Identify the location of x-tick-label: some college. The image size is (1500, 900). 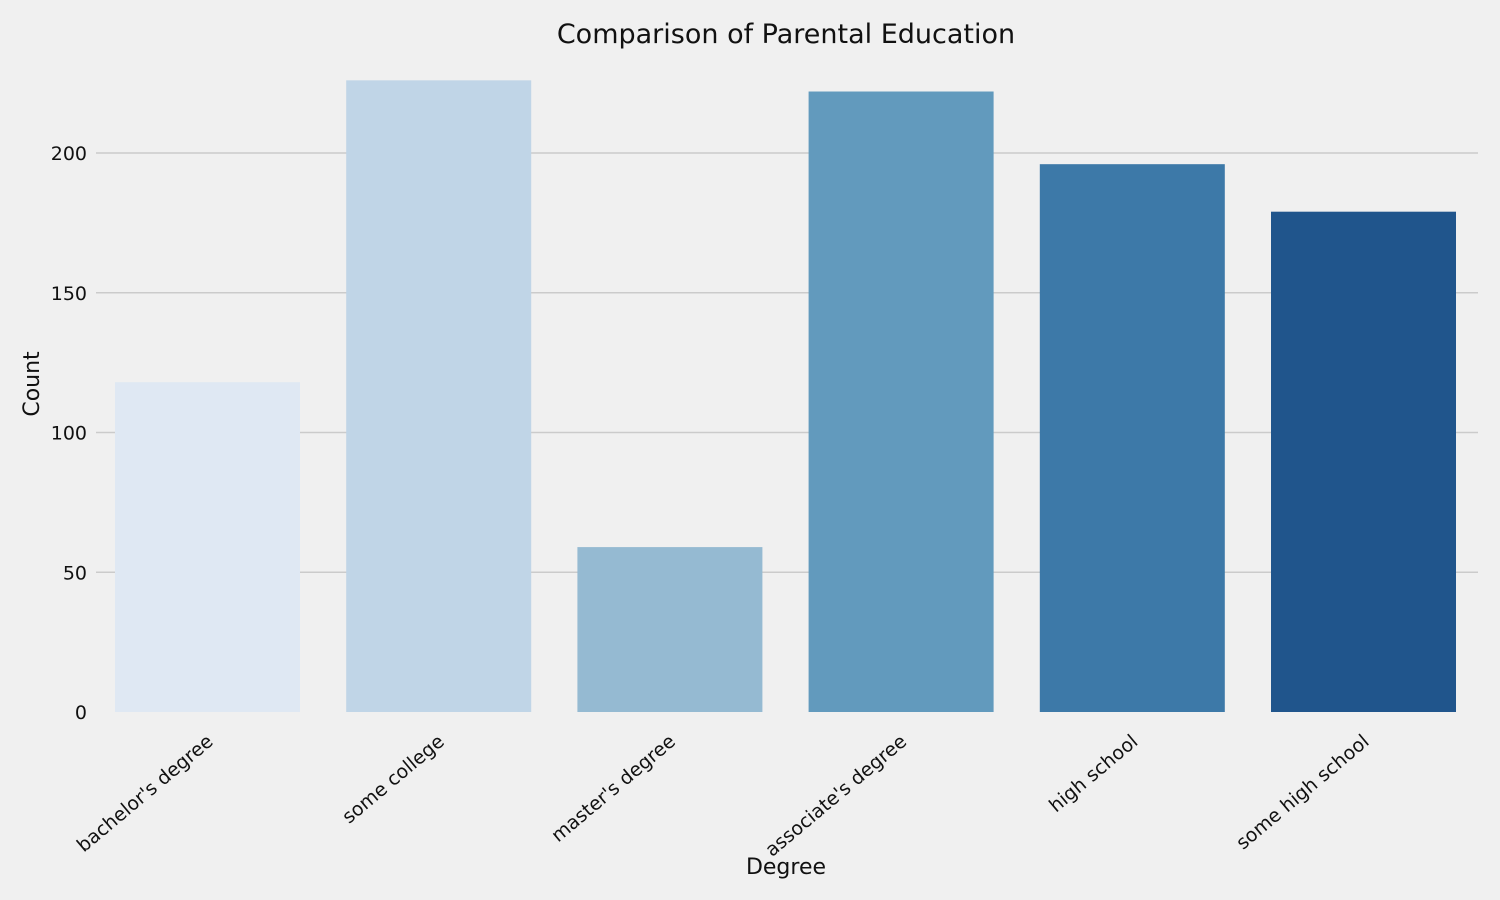
(393, 779).